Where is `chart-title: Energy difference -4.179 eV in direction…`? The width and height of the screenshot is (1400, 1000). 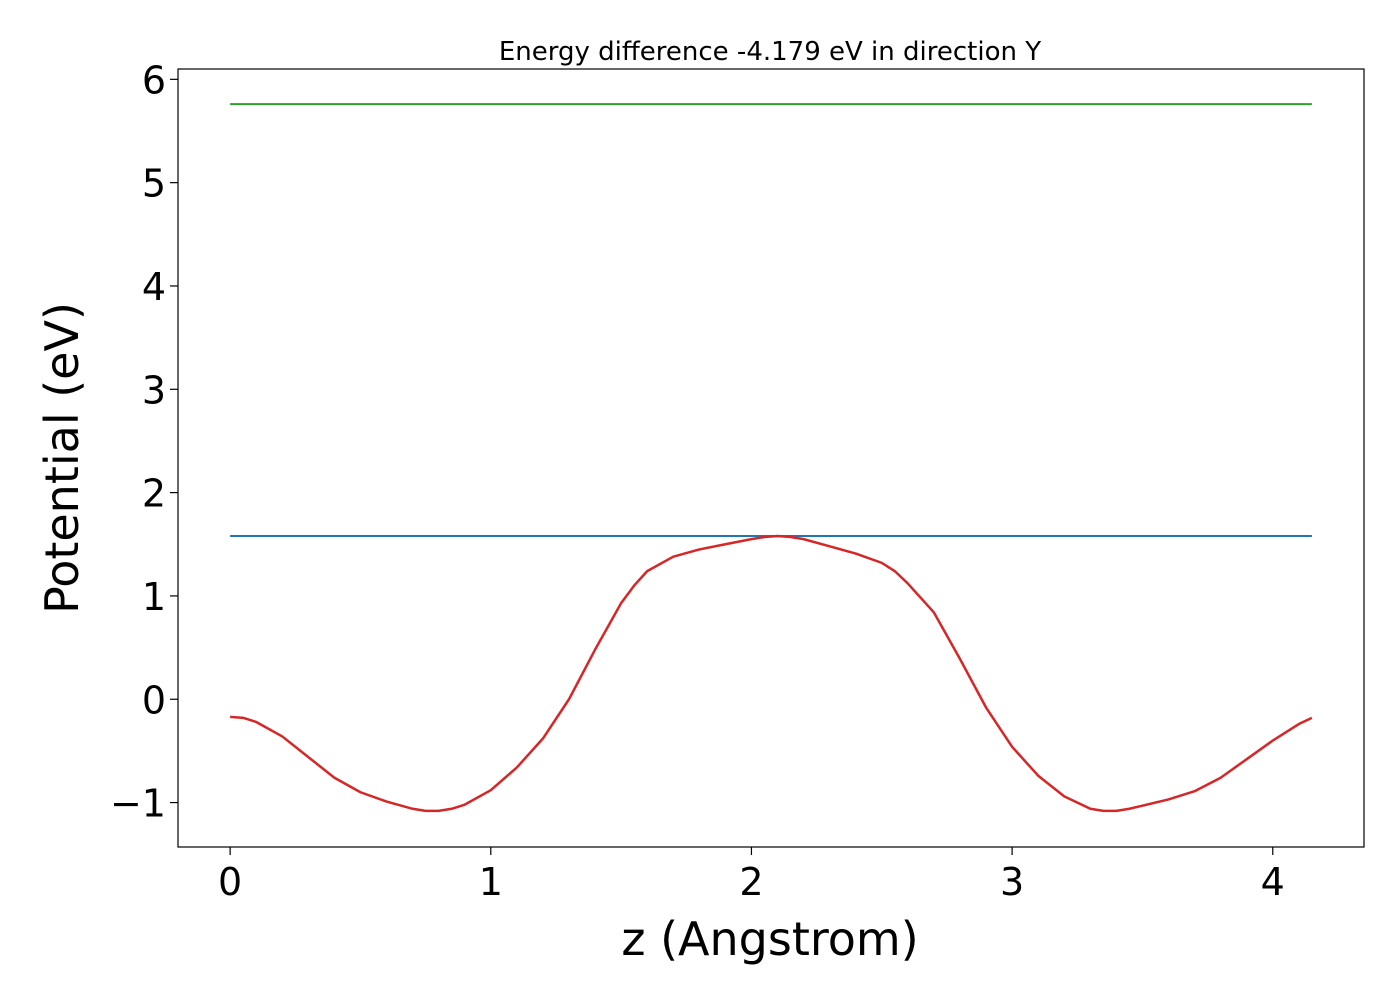
chart-title: Energy difference -4.179 eV in direction… is located at coordinates (770, 52).